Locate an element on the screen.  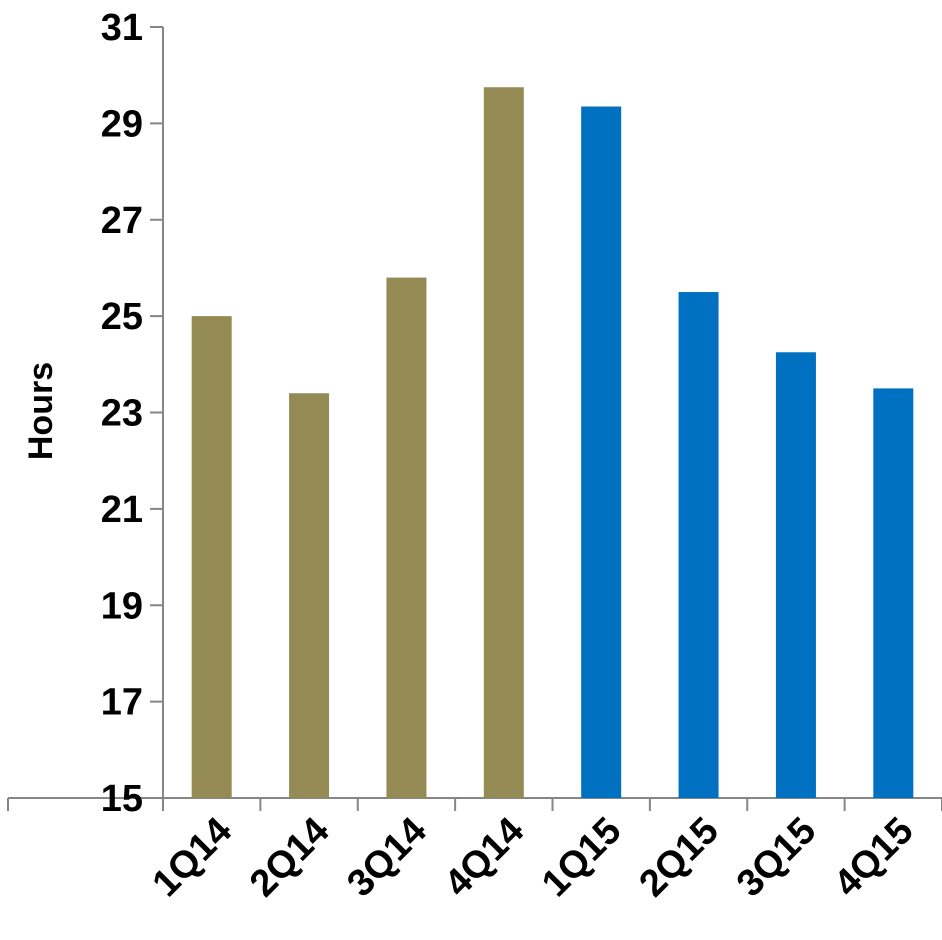
y-axis-title: Hours is located at coordinates (41, 411).